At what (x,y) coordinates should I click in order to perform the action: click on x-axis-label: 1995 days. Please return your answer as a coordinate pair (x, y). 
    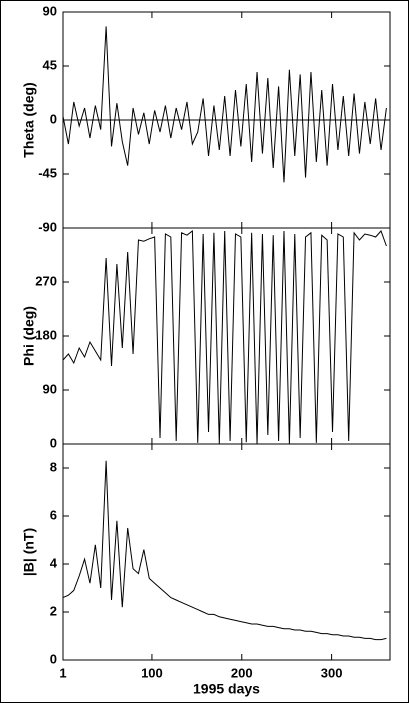
    Looking at the image, I should click on (226, 689).